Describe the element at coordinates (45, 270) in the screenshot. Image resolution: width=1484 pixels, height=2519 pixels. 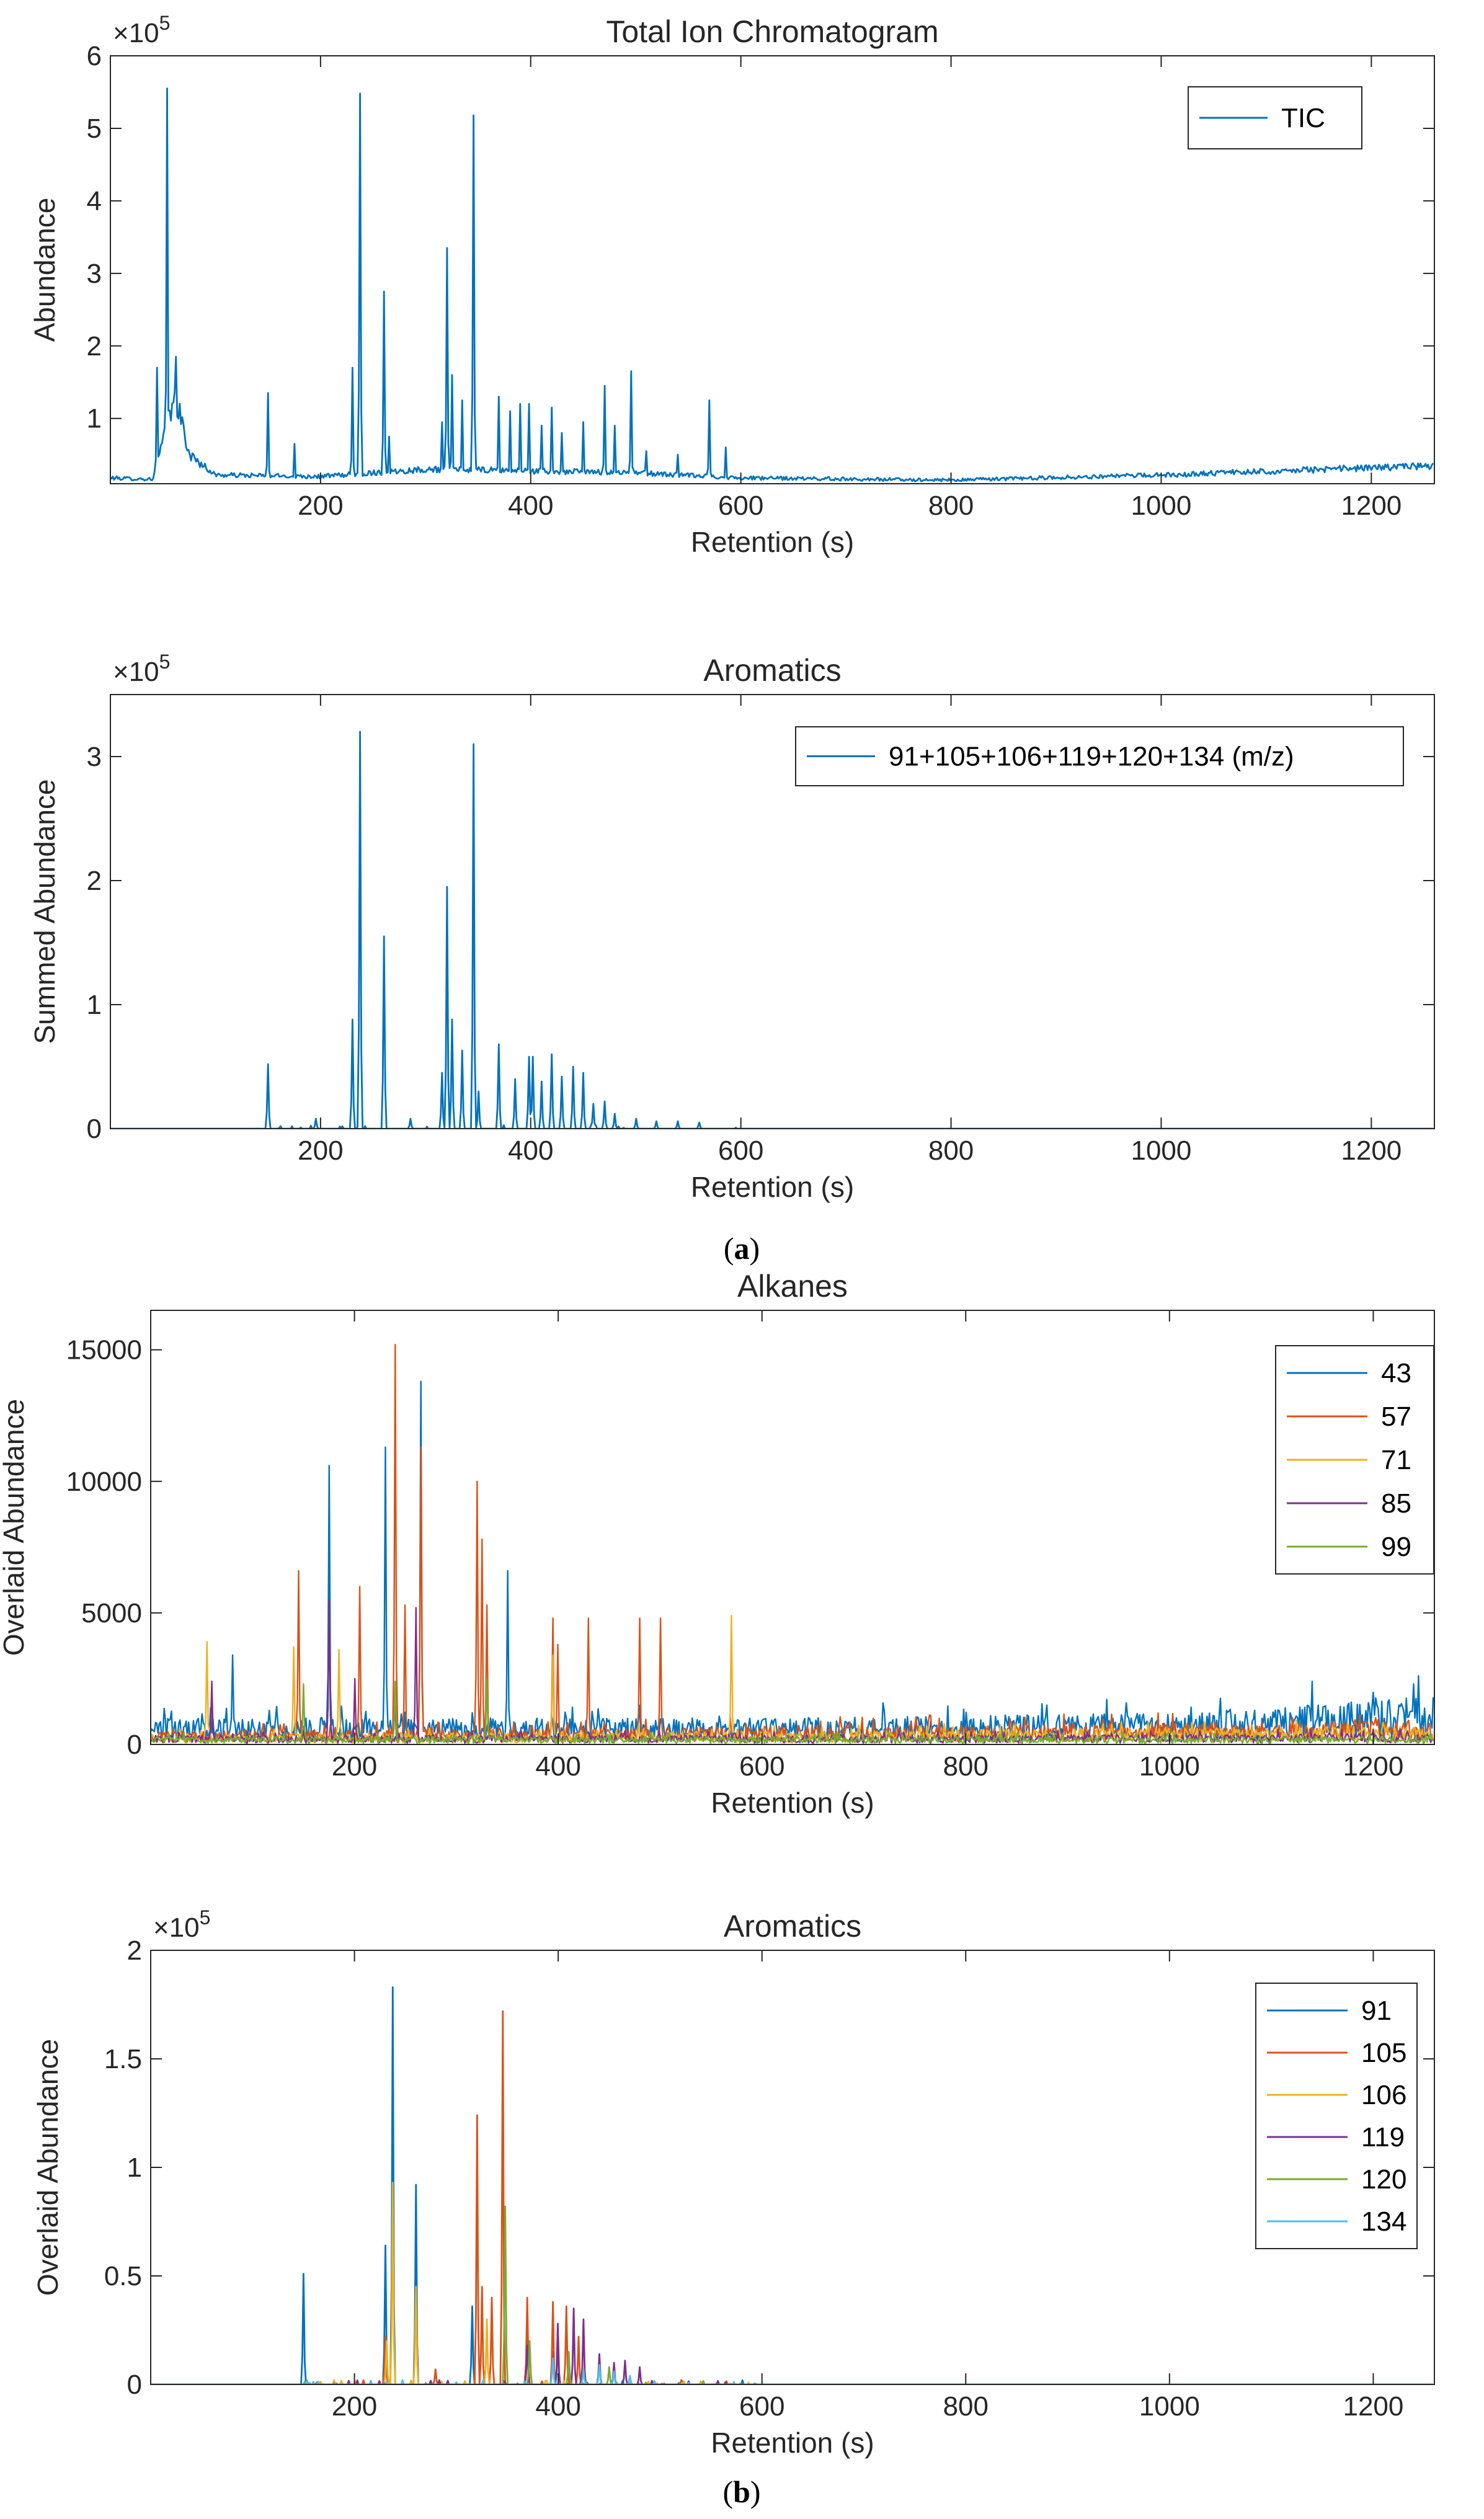
I see `y-axis-label: Abundance` at that location.